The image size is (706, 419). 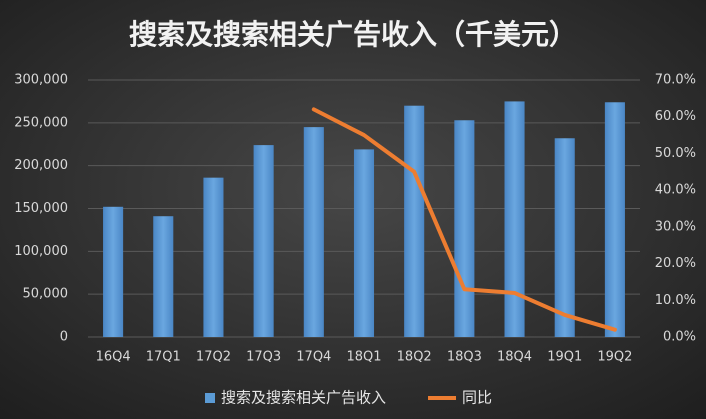 I want to click on y-tick-label: 50,000, so click(x=46, y=294).